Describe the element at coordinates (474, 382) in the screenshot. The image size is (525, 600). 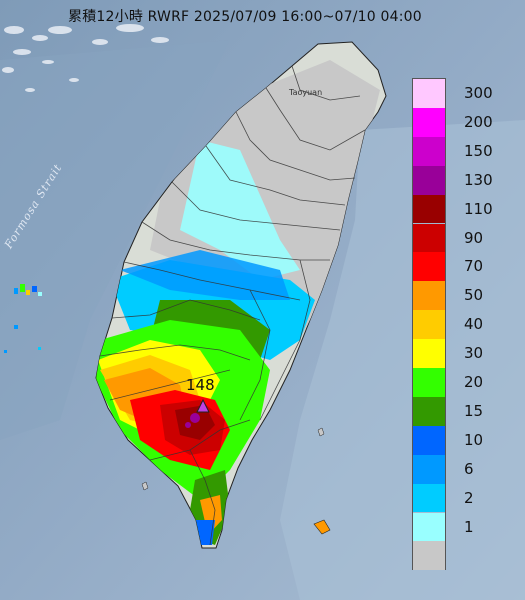
I see `legend-label: 20` at that location.